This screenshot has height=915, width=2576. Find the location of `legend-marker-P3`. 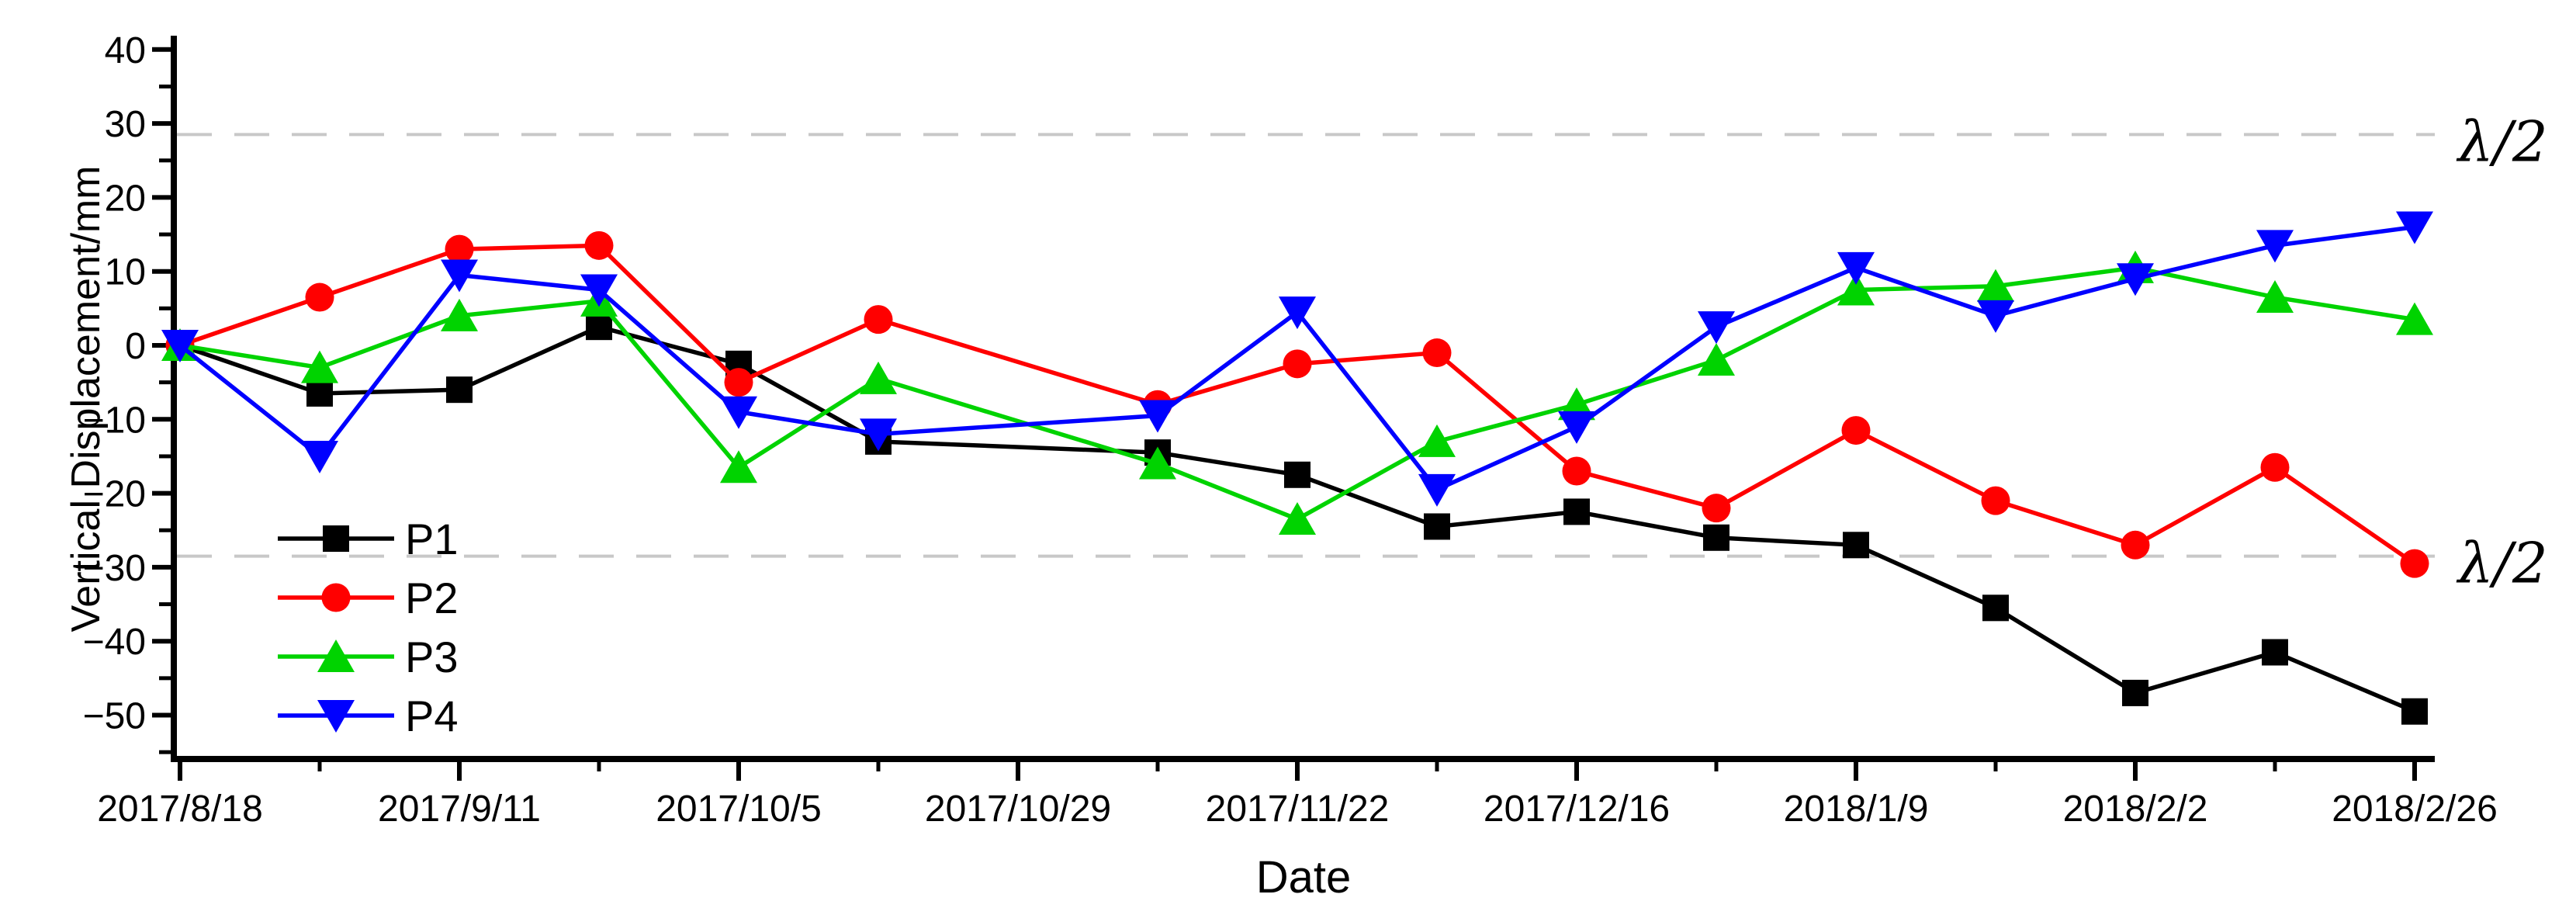

legend-marker-P3 is located at coordinates (336, 655).